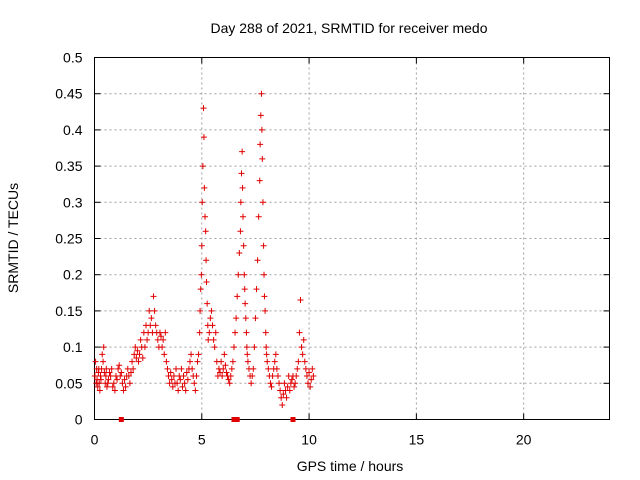  What do you see at coordinates (95, 440) in the screenshot?
I see `x-tick-label: 0` at bounding box center [95, 440].